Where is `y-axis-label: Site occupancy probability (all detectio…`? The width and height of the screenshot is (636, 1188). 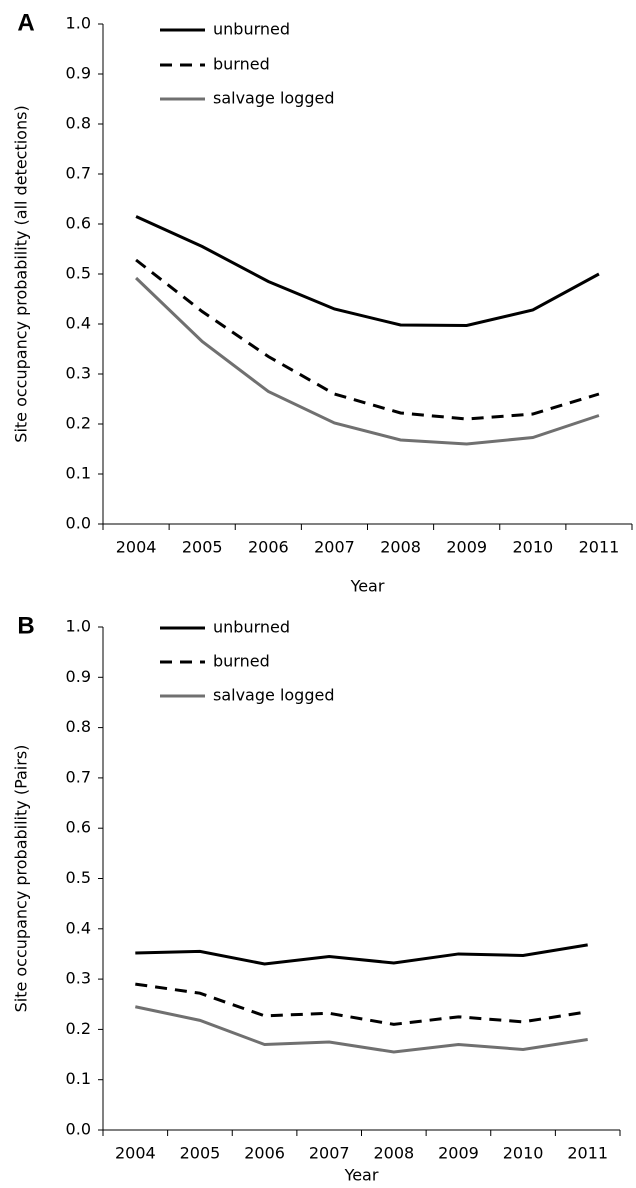
y-axis-label: Site occupancy probability (all detectio… is located at coordinates (21, 273).